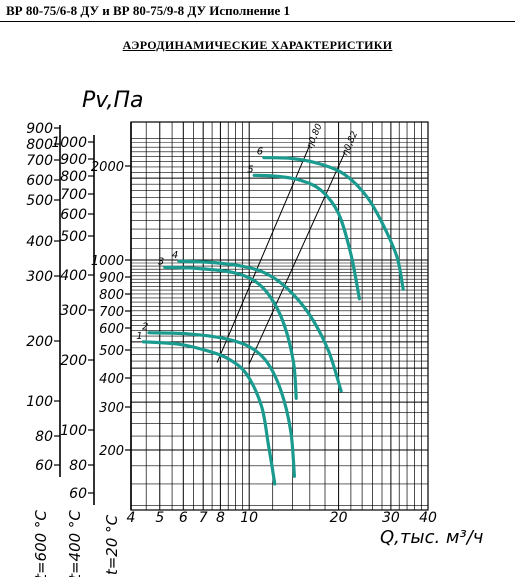  What do you see at coordinates (183, 518) in the screenshot?
I see `x-tick-label: 6` at bounding box center [183, 518].